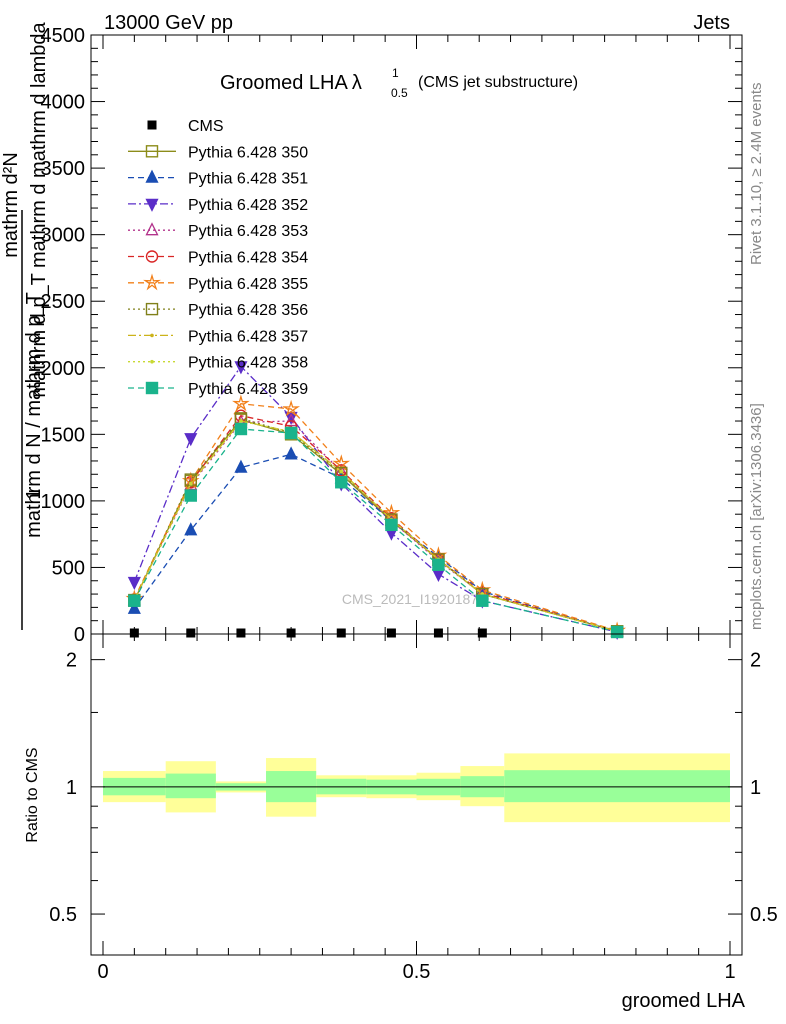 The image size is (786, 1024). What do you see at coordinates (218, 389) in the screenshot?
I see `legend-item: Pythia 6.428 359` at bounding box center [218, 389].